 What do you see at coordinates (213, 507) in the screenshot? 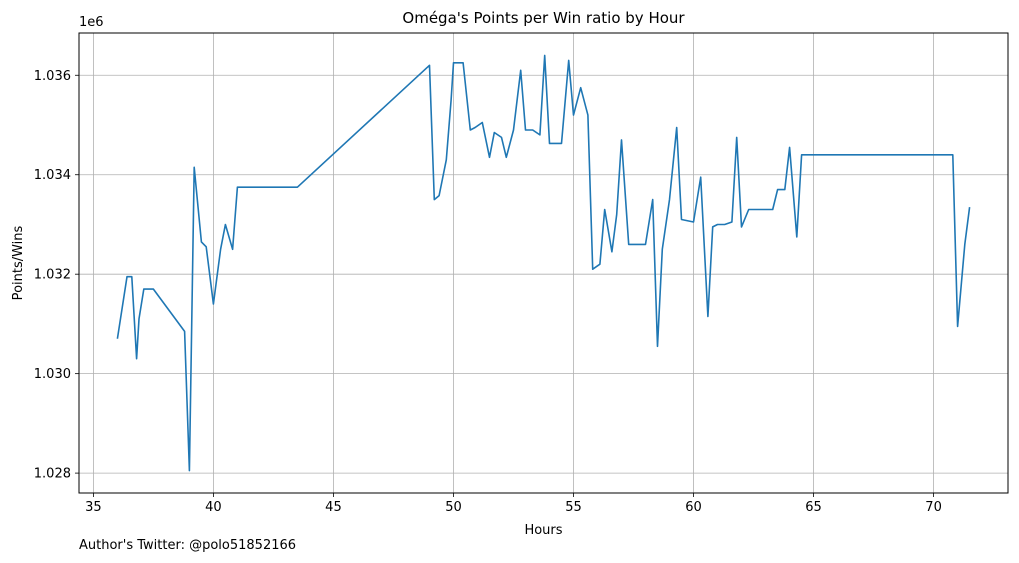
I see `x-tick-label: 40` at bounding box center [213, 507].